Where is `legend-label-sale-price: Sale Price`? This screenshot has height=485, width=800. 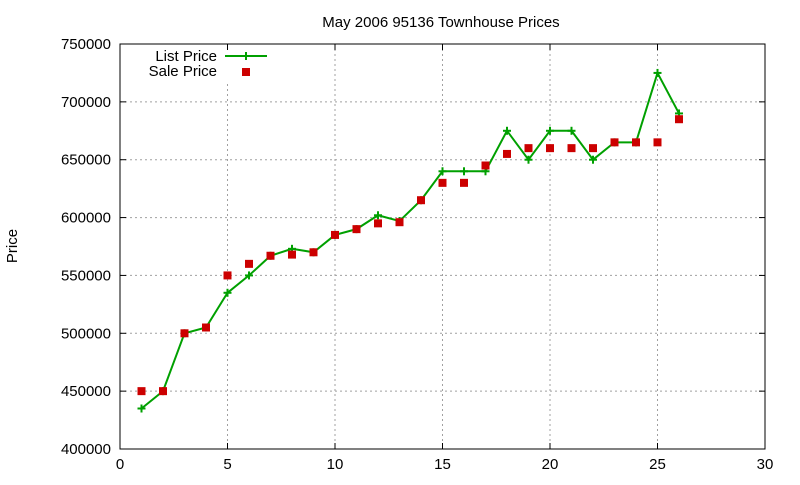
legend-label-sale-price: Sale Price is located at coordinates (183, 71).